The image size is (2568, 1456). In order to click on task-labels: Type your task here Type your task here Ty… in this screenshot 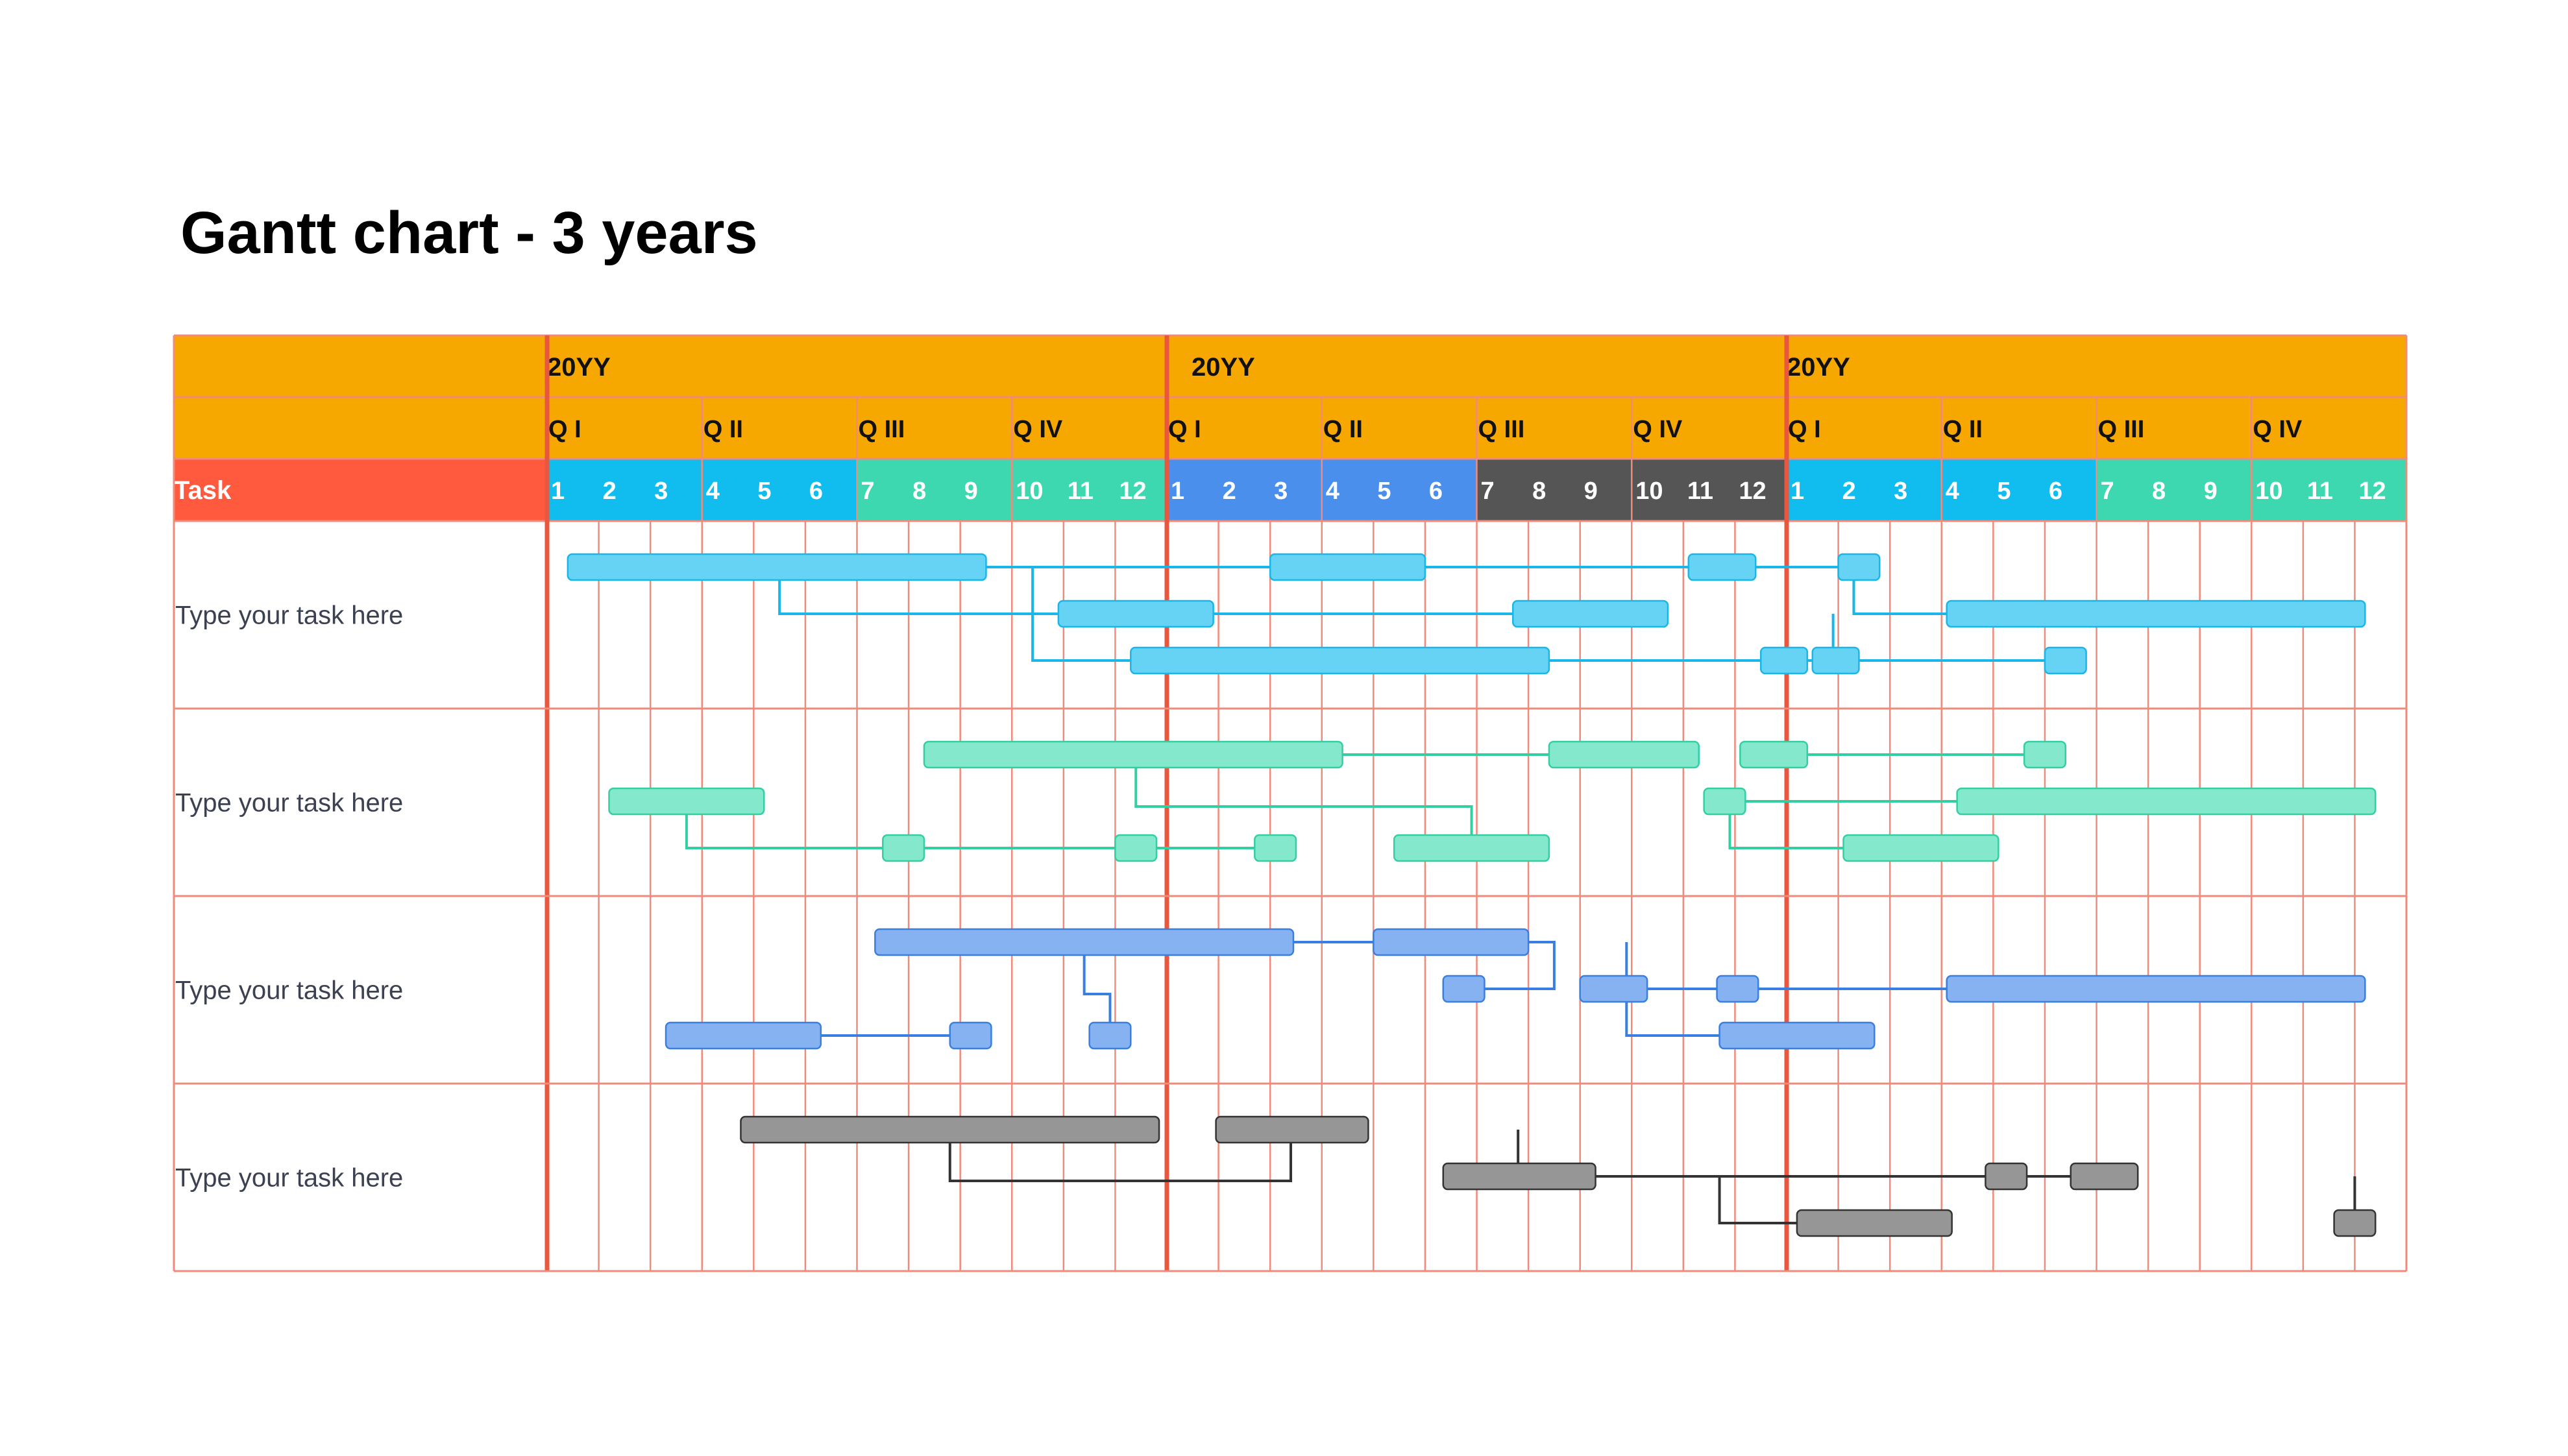, I will do `click(289, 897)`.